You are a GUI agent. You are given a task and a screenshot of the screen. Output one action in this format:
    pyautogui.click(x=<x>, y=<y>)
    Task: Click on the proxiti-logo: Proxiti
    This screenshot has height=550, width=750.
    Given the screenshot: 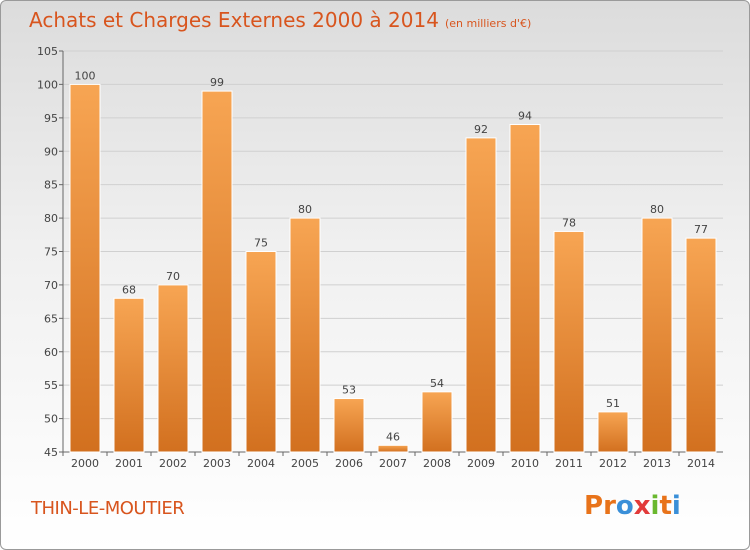 What is the action you would take?
    pyautogui.click(x=632, y=506)
    